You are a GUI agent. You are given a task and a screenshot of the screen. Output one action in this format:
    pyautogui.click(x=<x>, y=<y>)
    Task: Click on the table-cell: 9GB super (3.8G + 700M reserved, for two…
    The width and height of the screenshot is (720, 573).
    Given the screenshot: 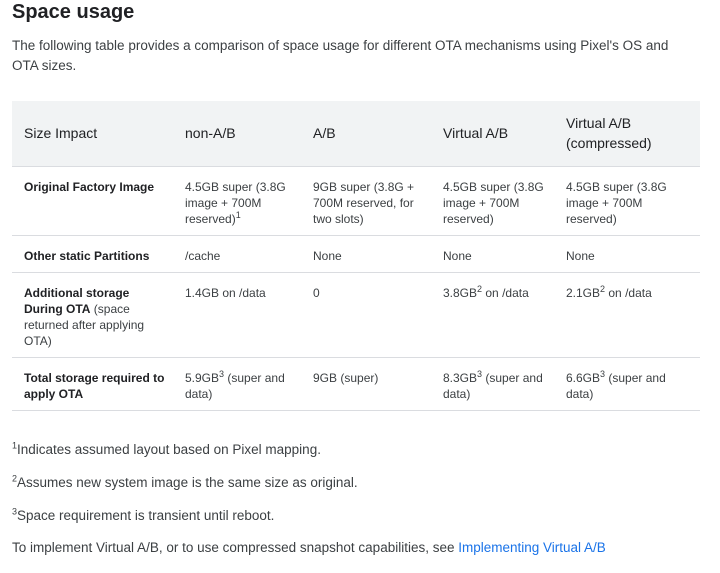 What is the action you would take?
    pyautogui.click(x=366, y=200)
    